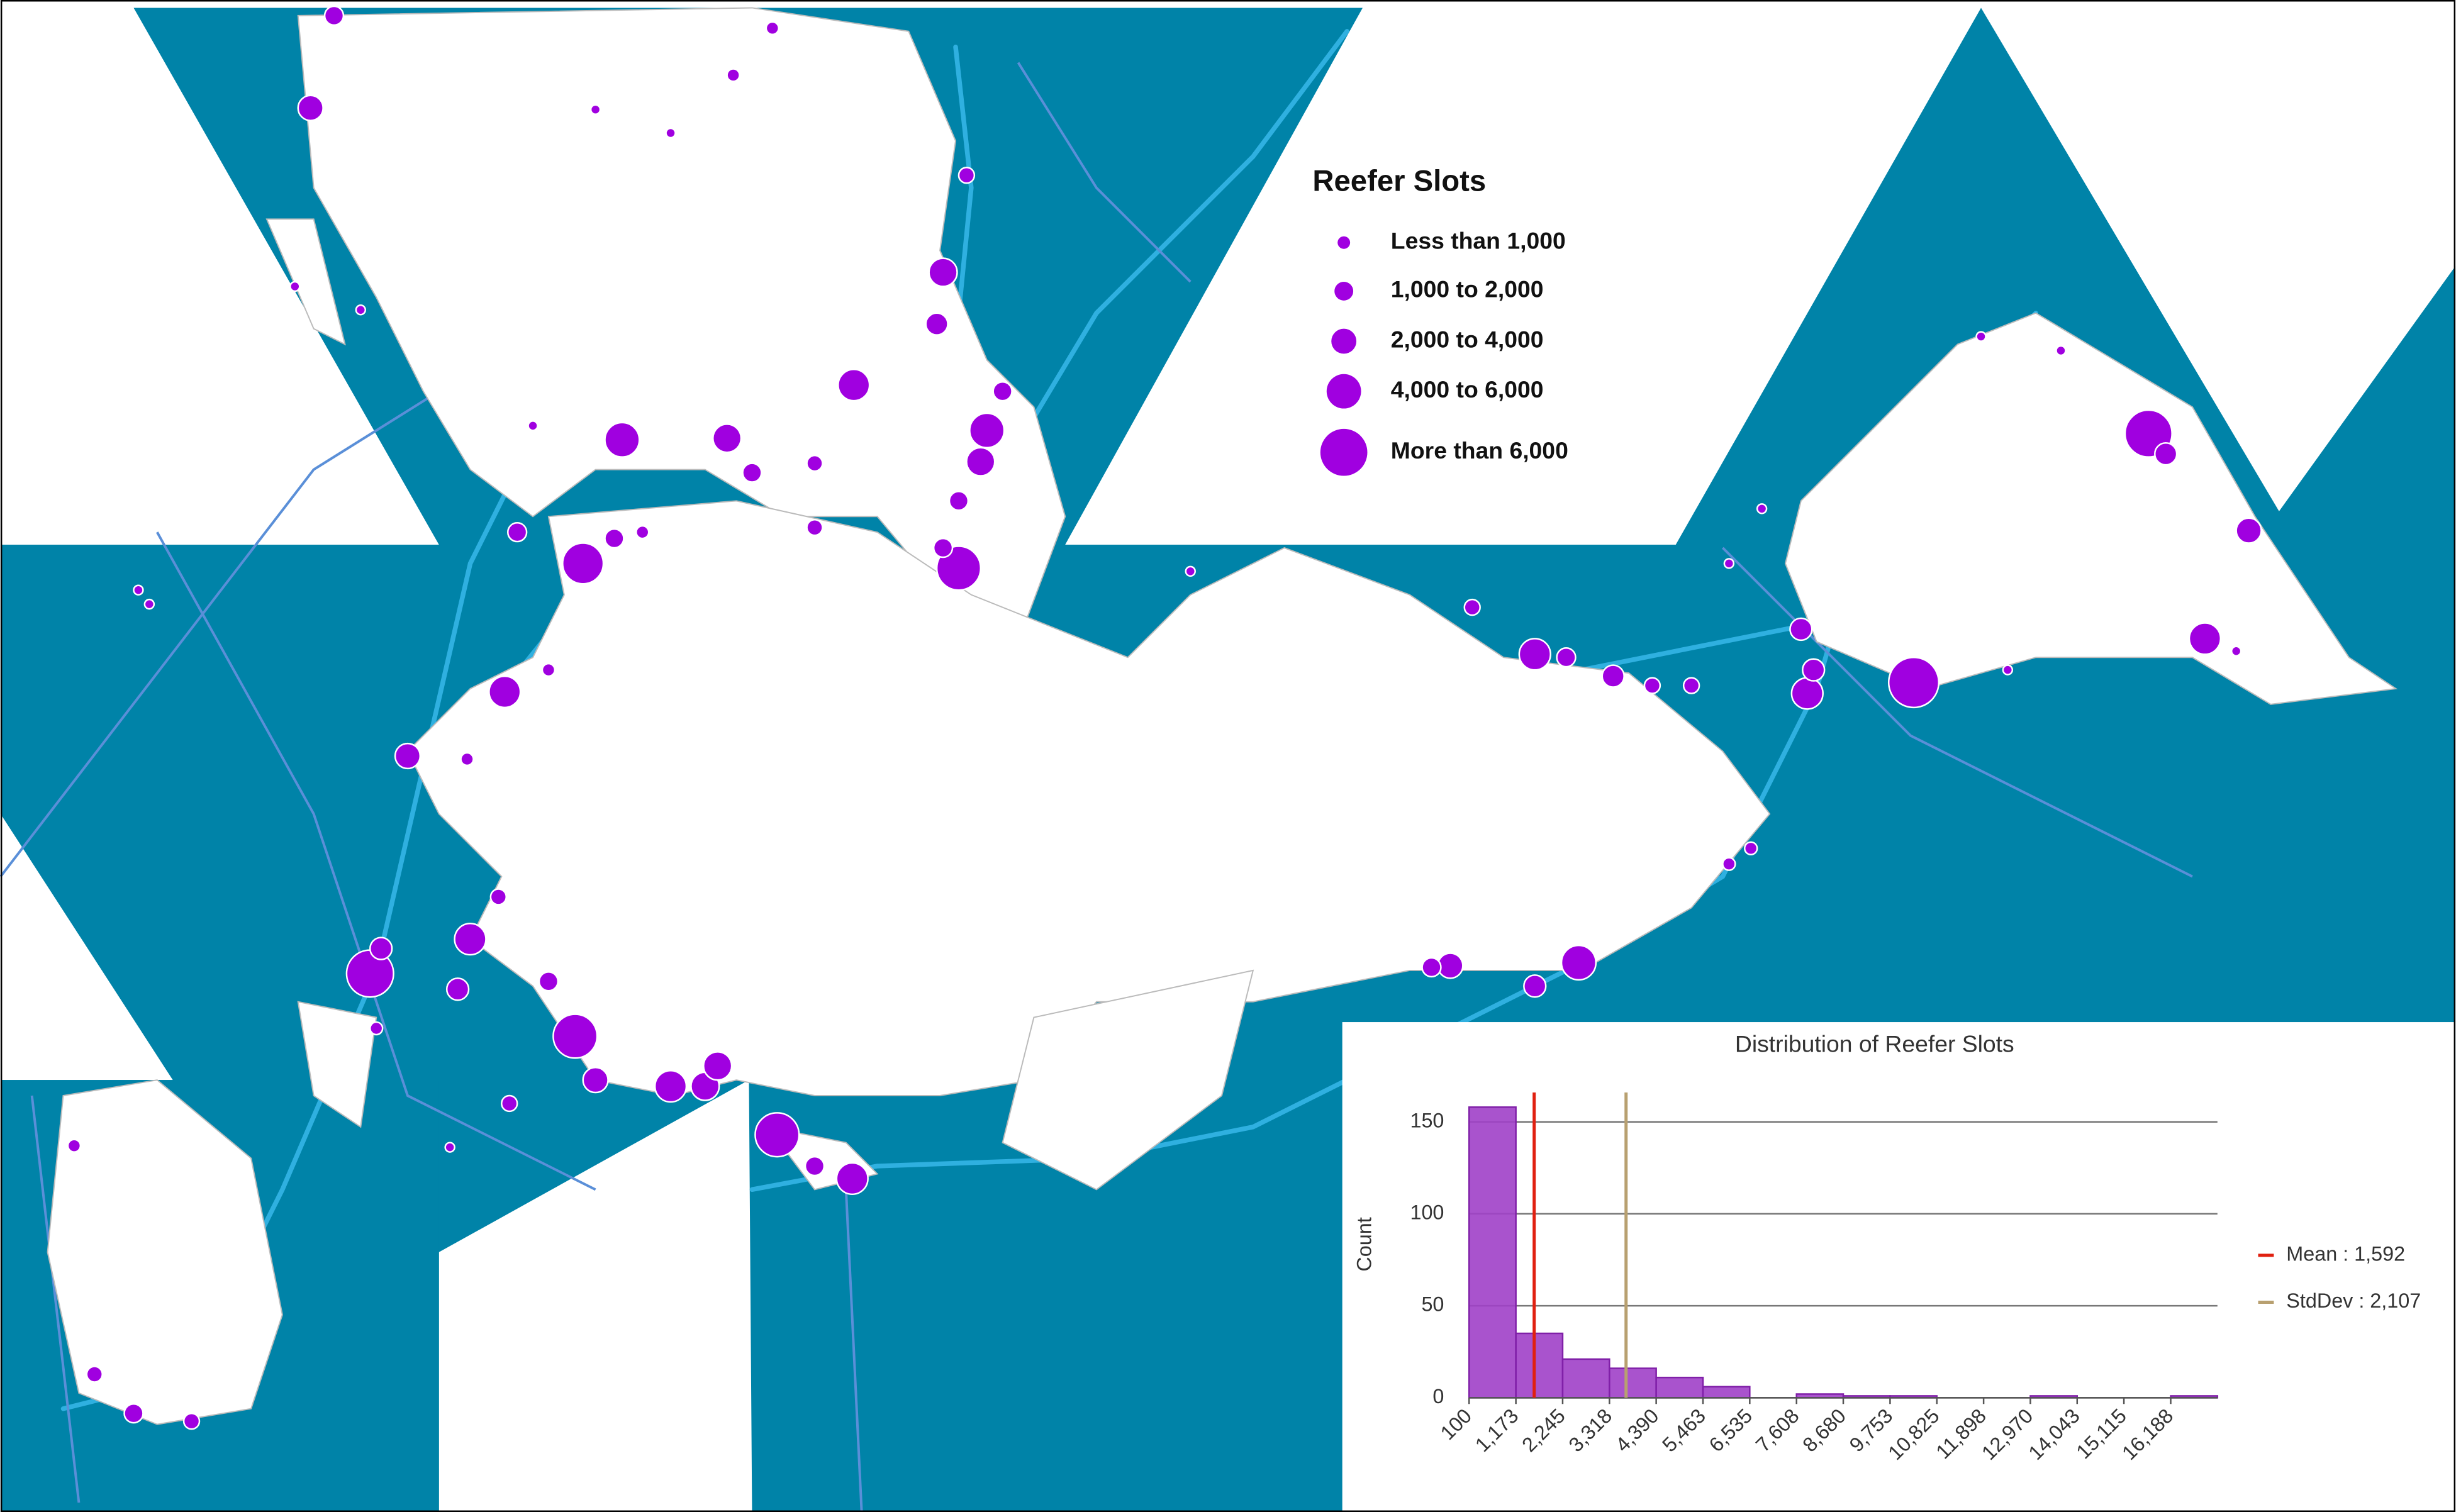 The image size is (2456, 1512). What do you see at coordinates (1478, 241) in the screenshot?
I see `legend-label: Less than 1,000` at bounding box center [1478, 241].